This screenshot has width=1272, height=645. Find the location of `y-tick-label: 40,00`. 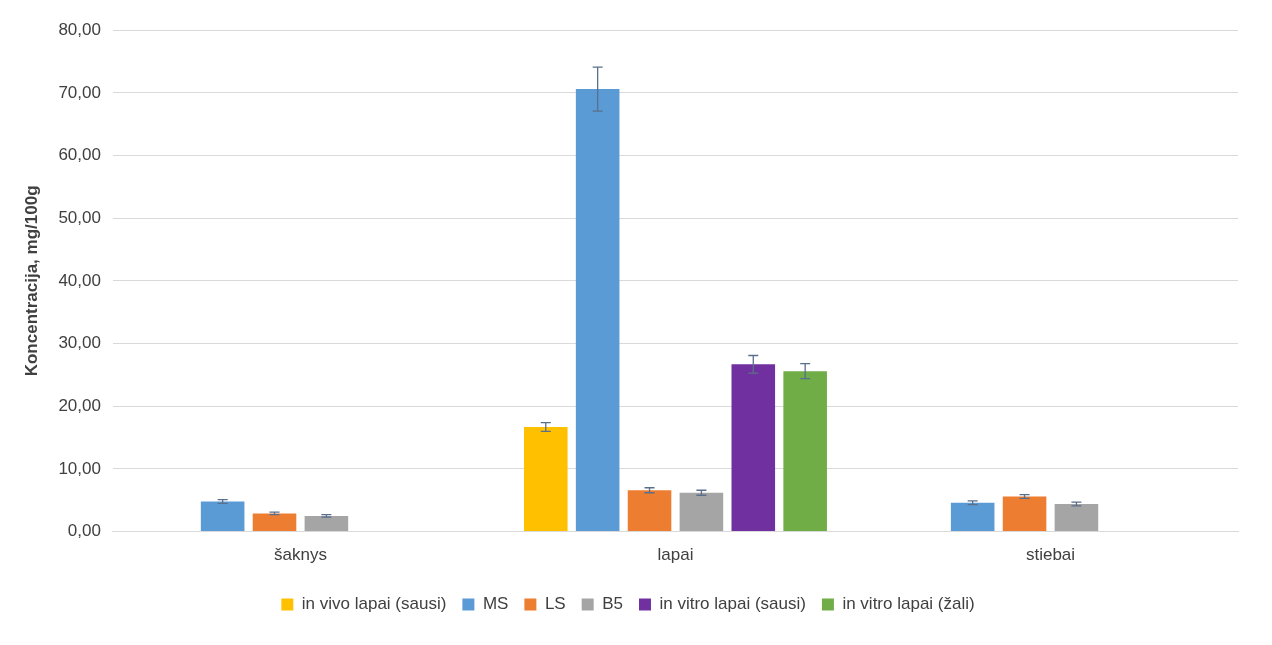

y-tick-label: 40,00 is located at coordinates (79, 280).